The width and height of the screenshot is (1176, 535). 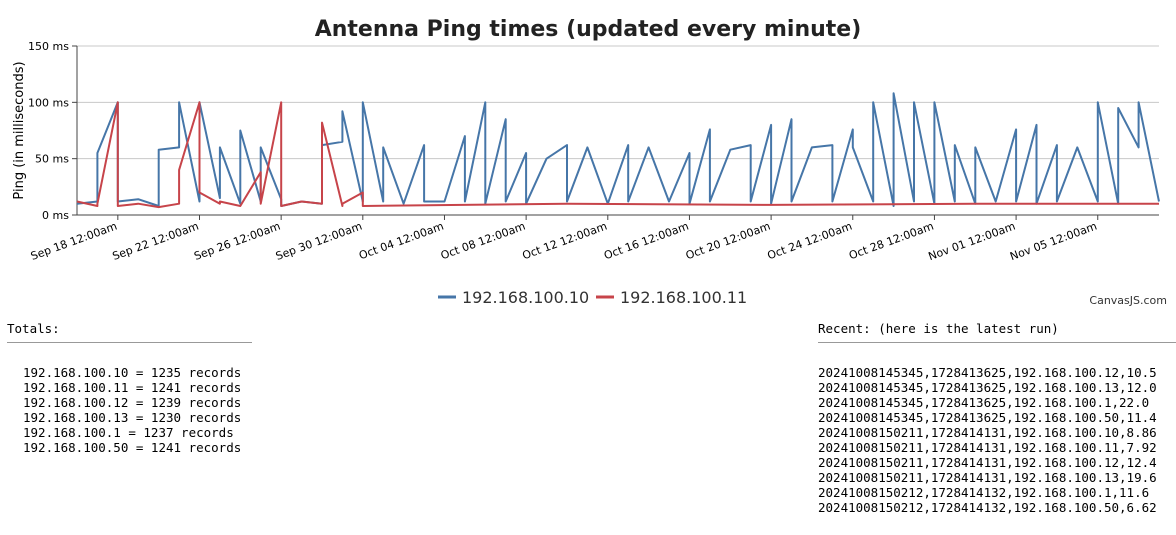 I want to click on totals-row: 192.168.100.13 = 1230 records, so click(x=132, y=417).